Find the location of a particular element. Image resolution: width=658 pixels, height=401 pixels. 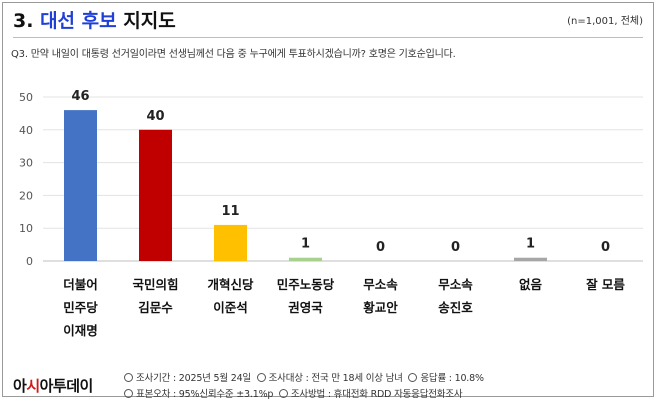

logo-text-2: 아투데이 is located at coordinates (66, 386).